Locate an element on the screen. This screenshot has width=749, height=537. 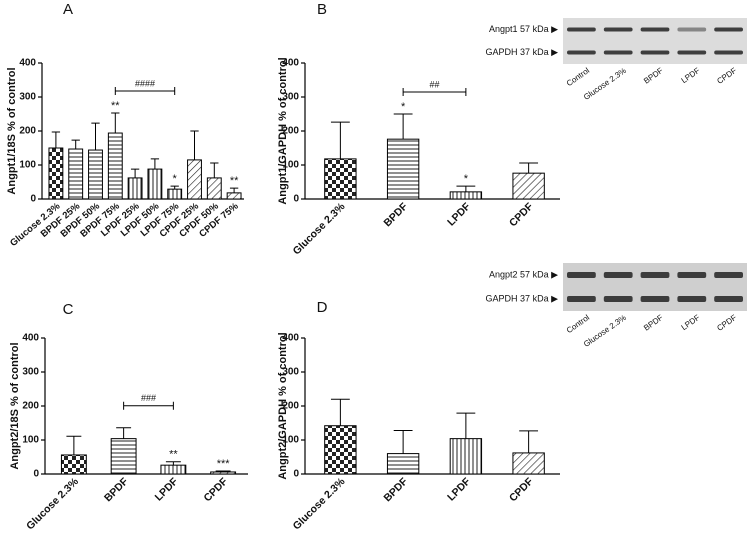
panel-label: B is located at coordinates (322, 9).